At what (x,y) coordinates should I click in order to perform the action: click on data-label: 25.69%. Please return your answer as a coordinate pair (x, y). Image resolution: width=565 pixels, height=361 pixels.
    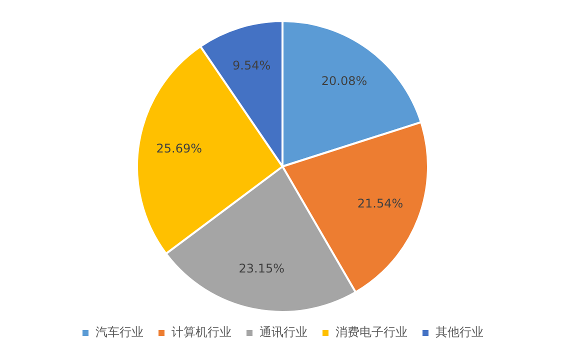
    Looking at the image, I should click on (179, 148).